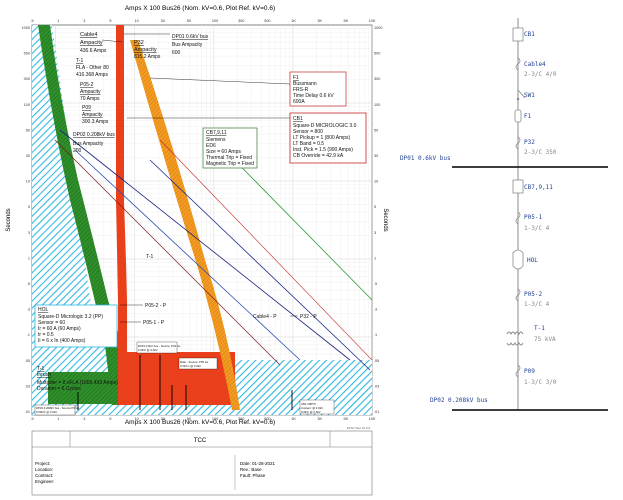  Describe the element at coordinates (265, 317) in the screenshot. I see `label-cable4p: Cable4 - P` at that location.